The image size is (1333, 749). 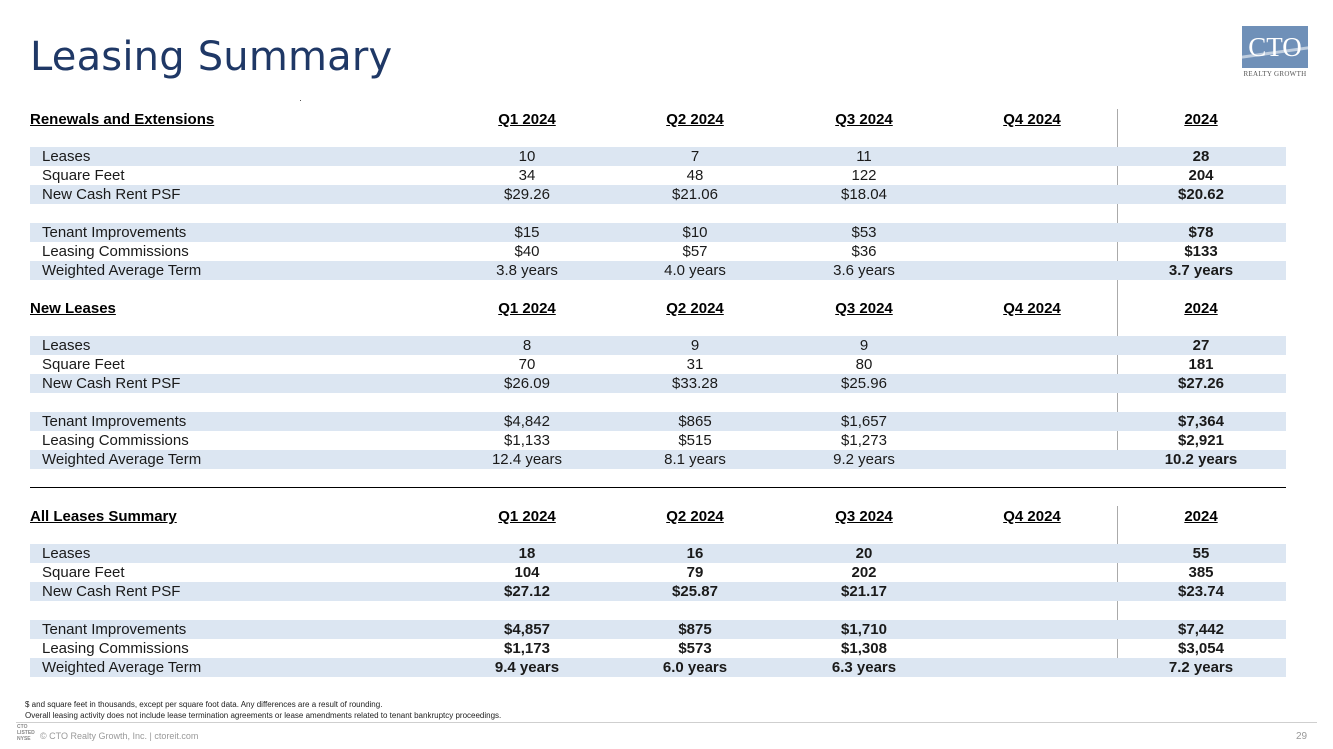 I want to click on total-cell: $7,364, so click(x=1201, y=421).